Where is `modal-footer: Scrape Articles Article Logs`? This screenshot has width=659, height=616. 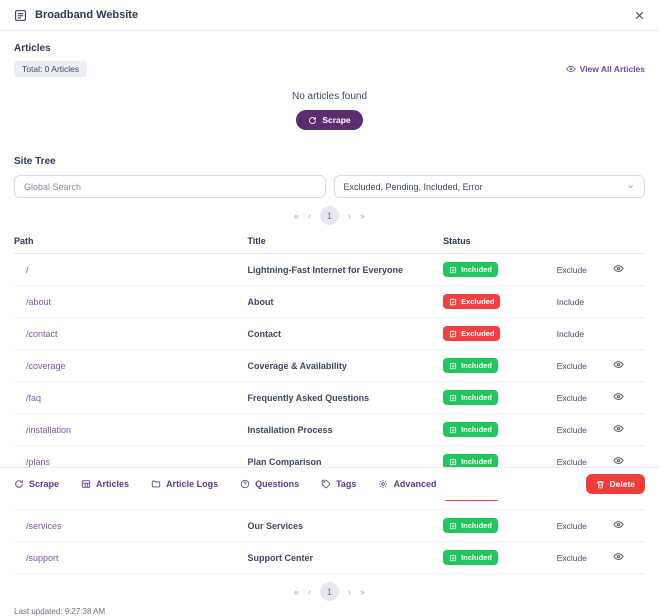 modal-footer: Scrape Articles Article Logs is located at coordinates (329, 483).